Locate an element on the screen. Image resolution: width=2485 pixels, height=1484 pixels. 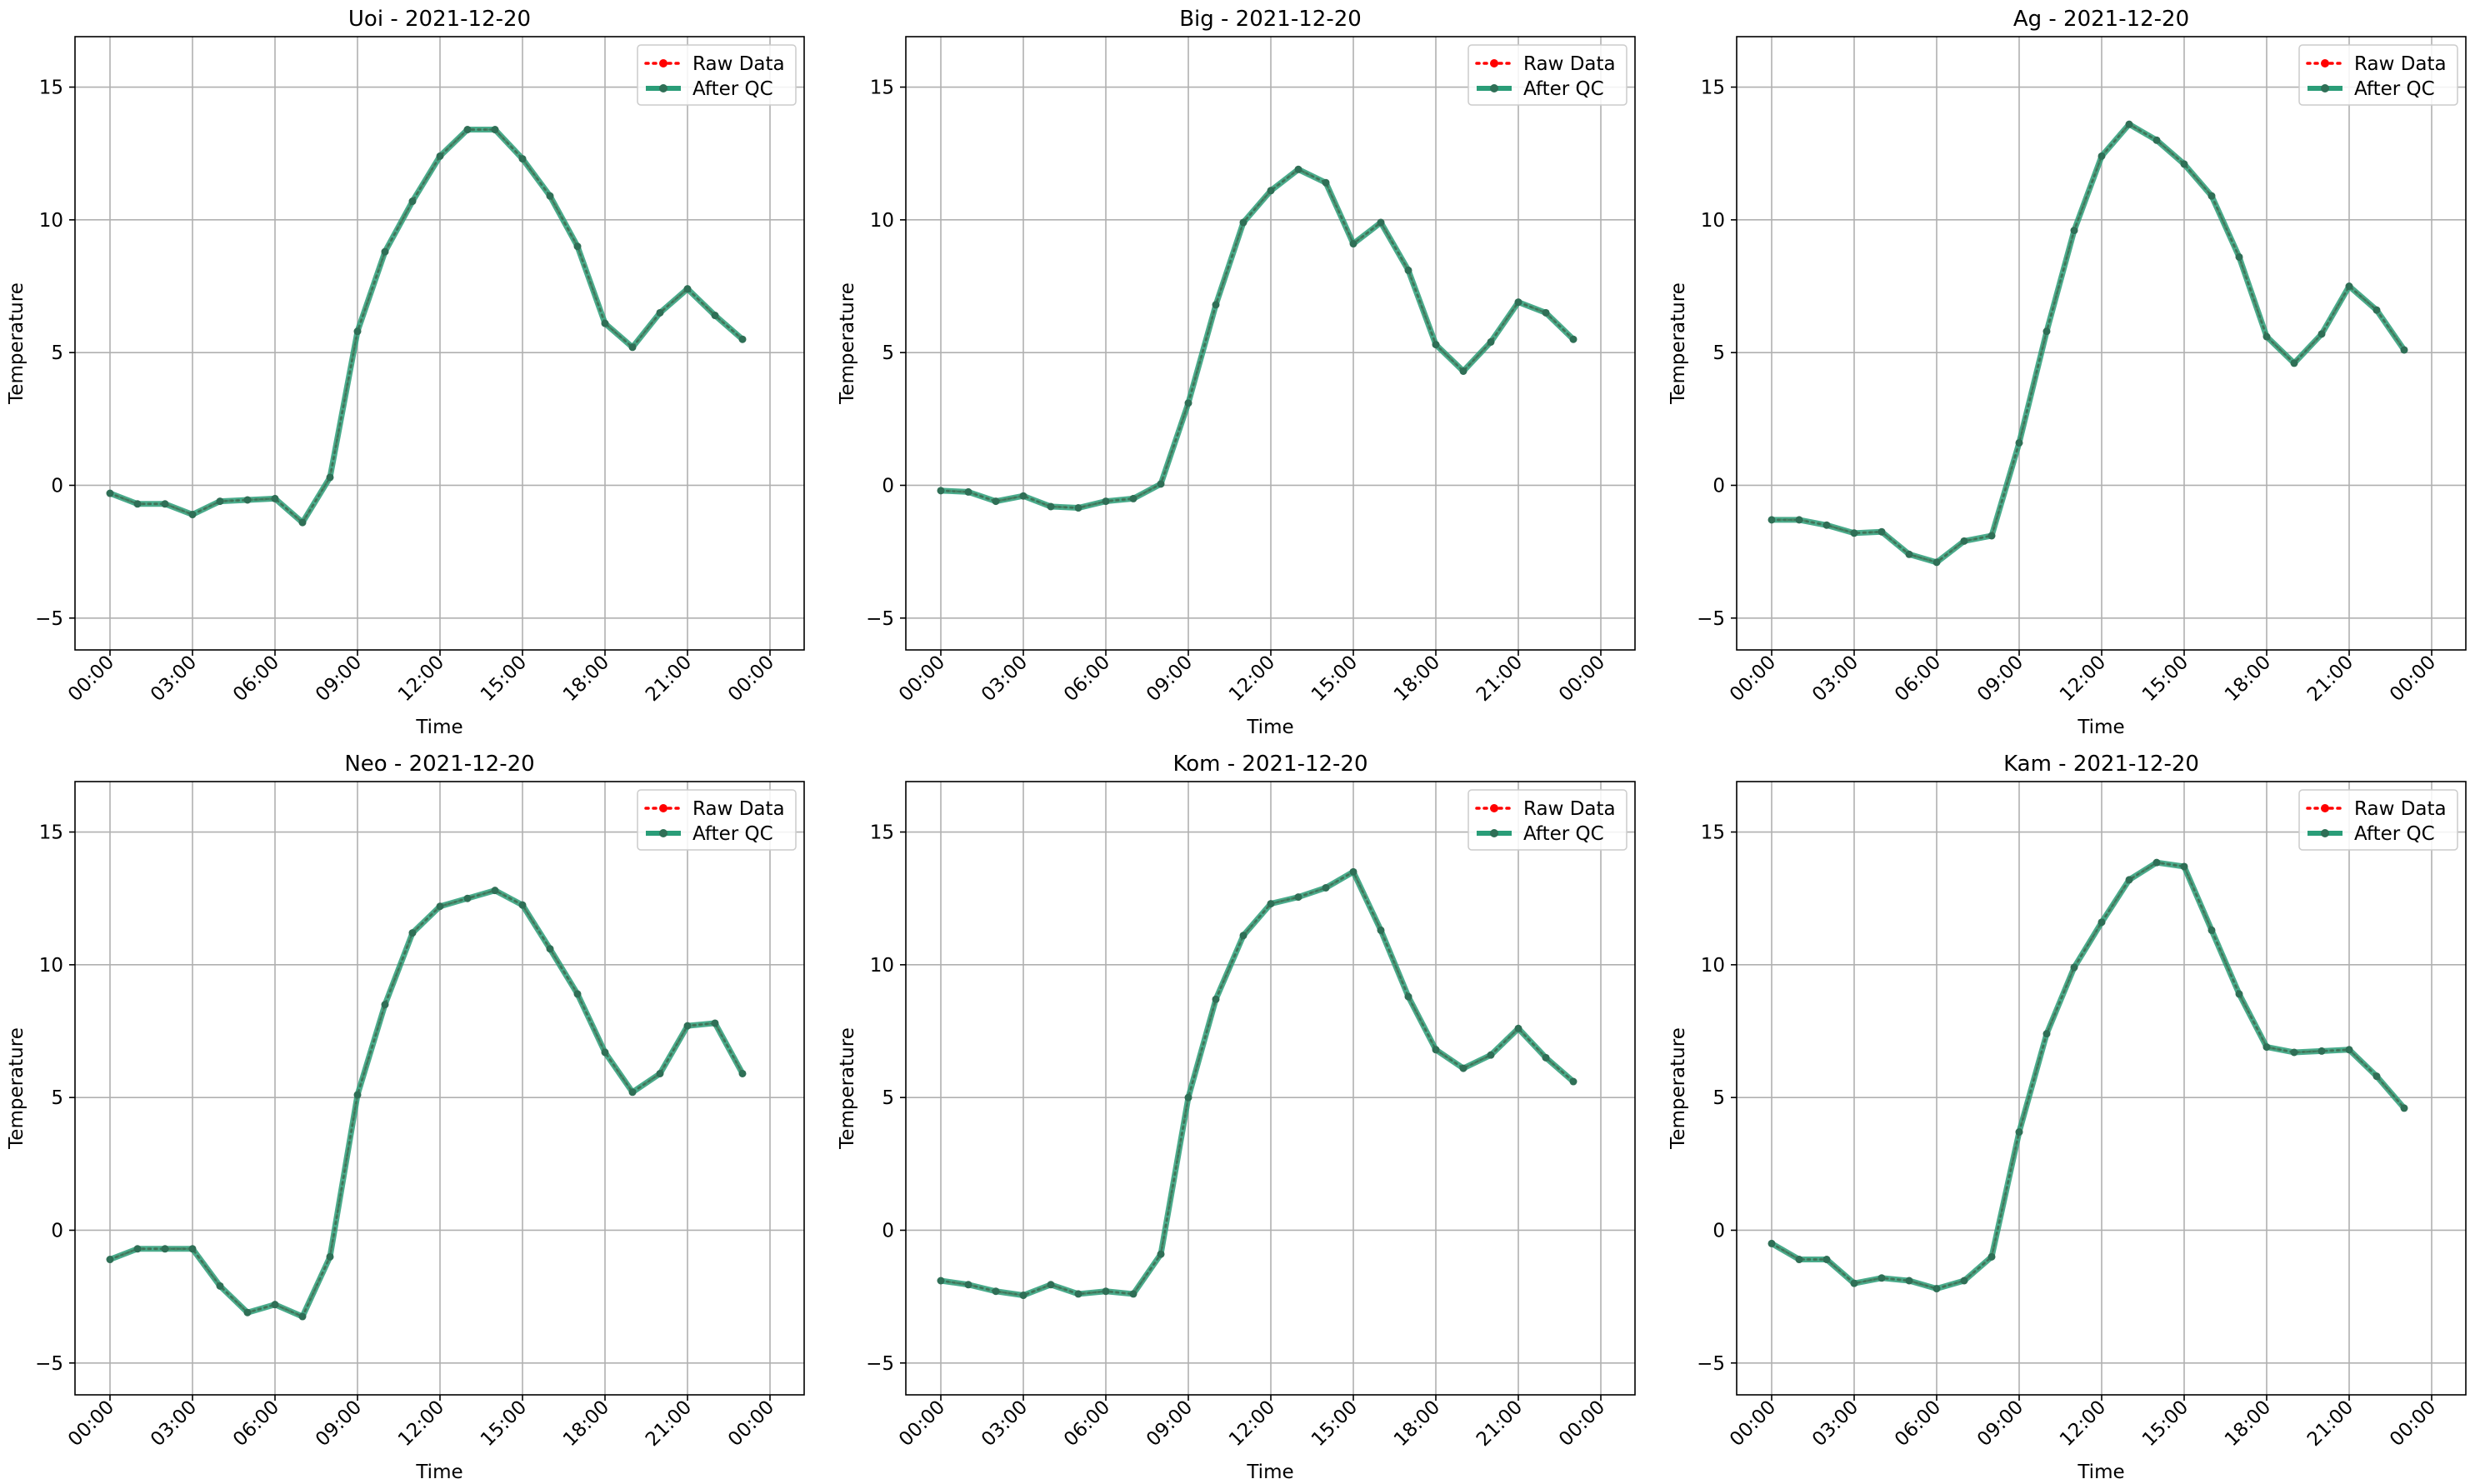
series-line-raw-data is located at coordinates (1257, 1083).